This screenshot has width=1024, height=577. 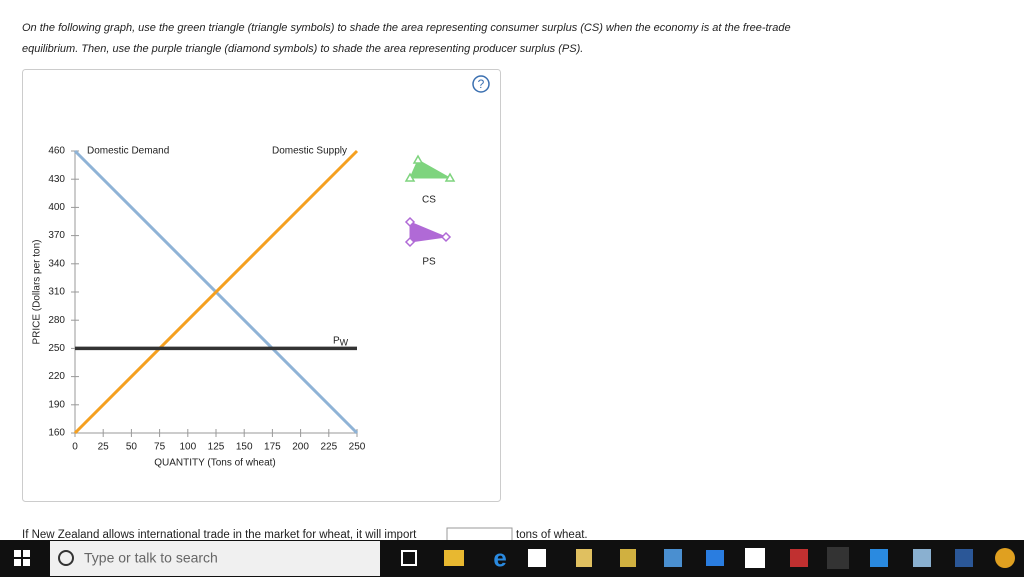 What do you see at coordinates (300, 447) in the screenshot?
I see `x-tick-label: 200` at bounding box center [300, 447].